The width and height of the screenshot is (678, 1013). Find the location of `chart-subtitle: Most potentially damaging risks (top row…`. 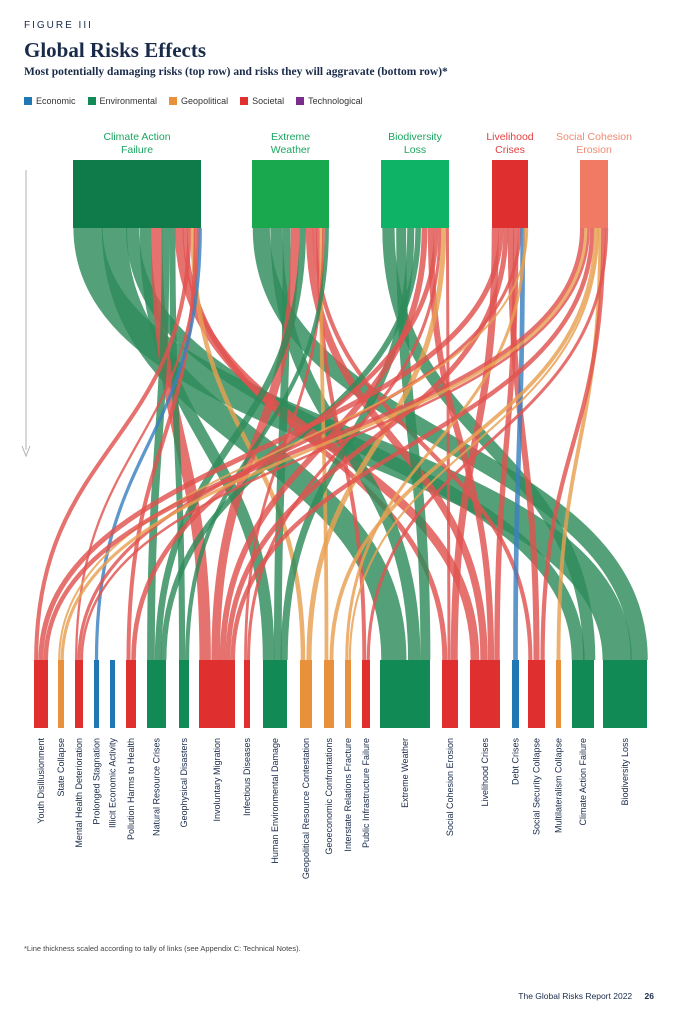

chart-subtitle: Most potentially damaging risks (top row… is located at coordinates (236, 72).